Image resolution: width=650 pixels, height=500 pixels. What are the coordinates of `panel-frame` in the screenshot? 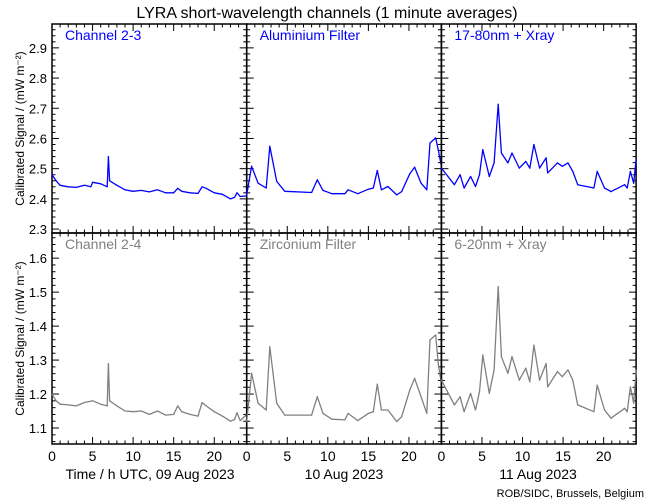 It's located at (344, 128).